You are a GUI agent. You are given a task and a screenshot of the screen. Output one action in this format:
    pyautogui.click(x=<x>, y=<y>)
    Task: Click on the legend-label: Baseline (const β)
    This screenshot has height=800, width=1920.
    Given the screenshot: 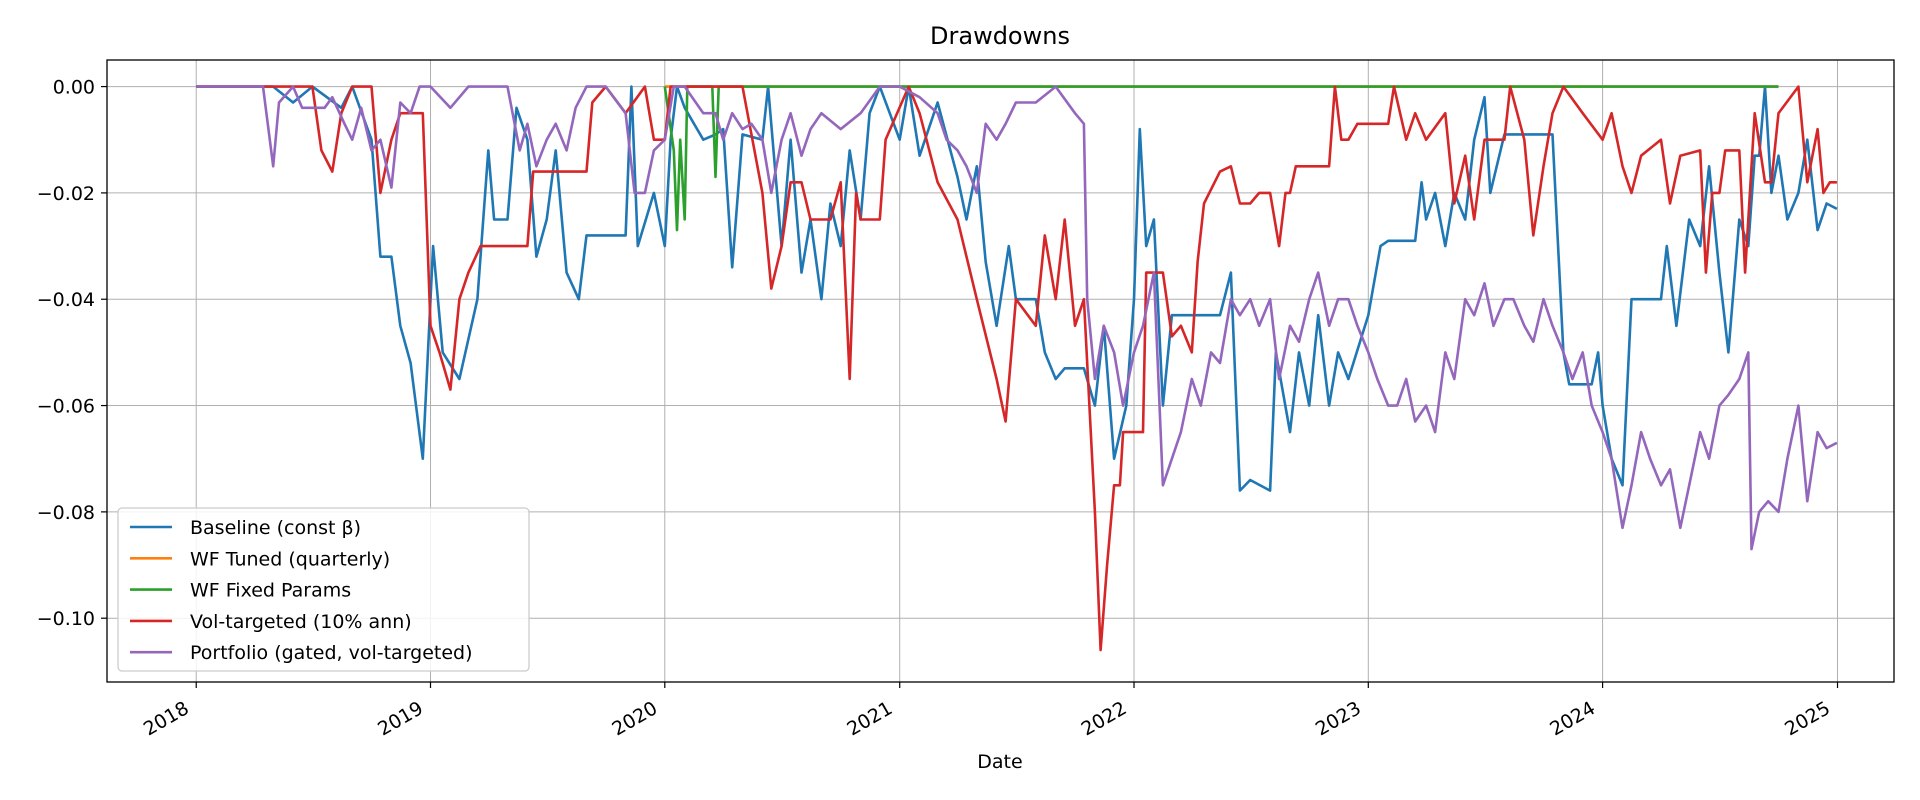 What is the action you would take?
    pyautogui.click(x=275, y=528)
    